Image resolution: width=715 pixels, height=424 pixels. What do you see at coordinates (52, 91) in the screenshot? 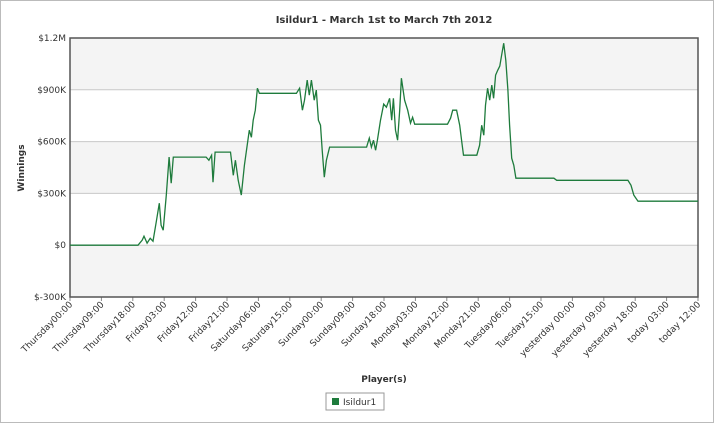
I see `y-tick-label: $900K` at bounding box center [52, 91].